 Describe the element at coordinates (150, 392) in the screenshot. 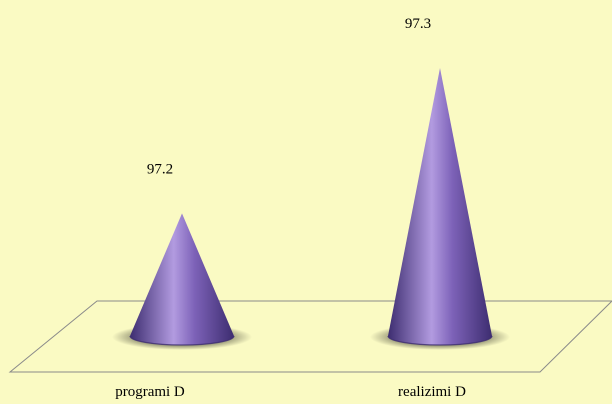

I see `category-label: programi D` at that location.